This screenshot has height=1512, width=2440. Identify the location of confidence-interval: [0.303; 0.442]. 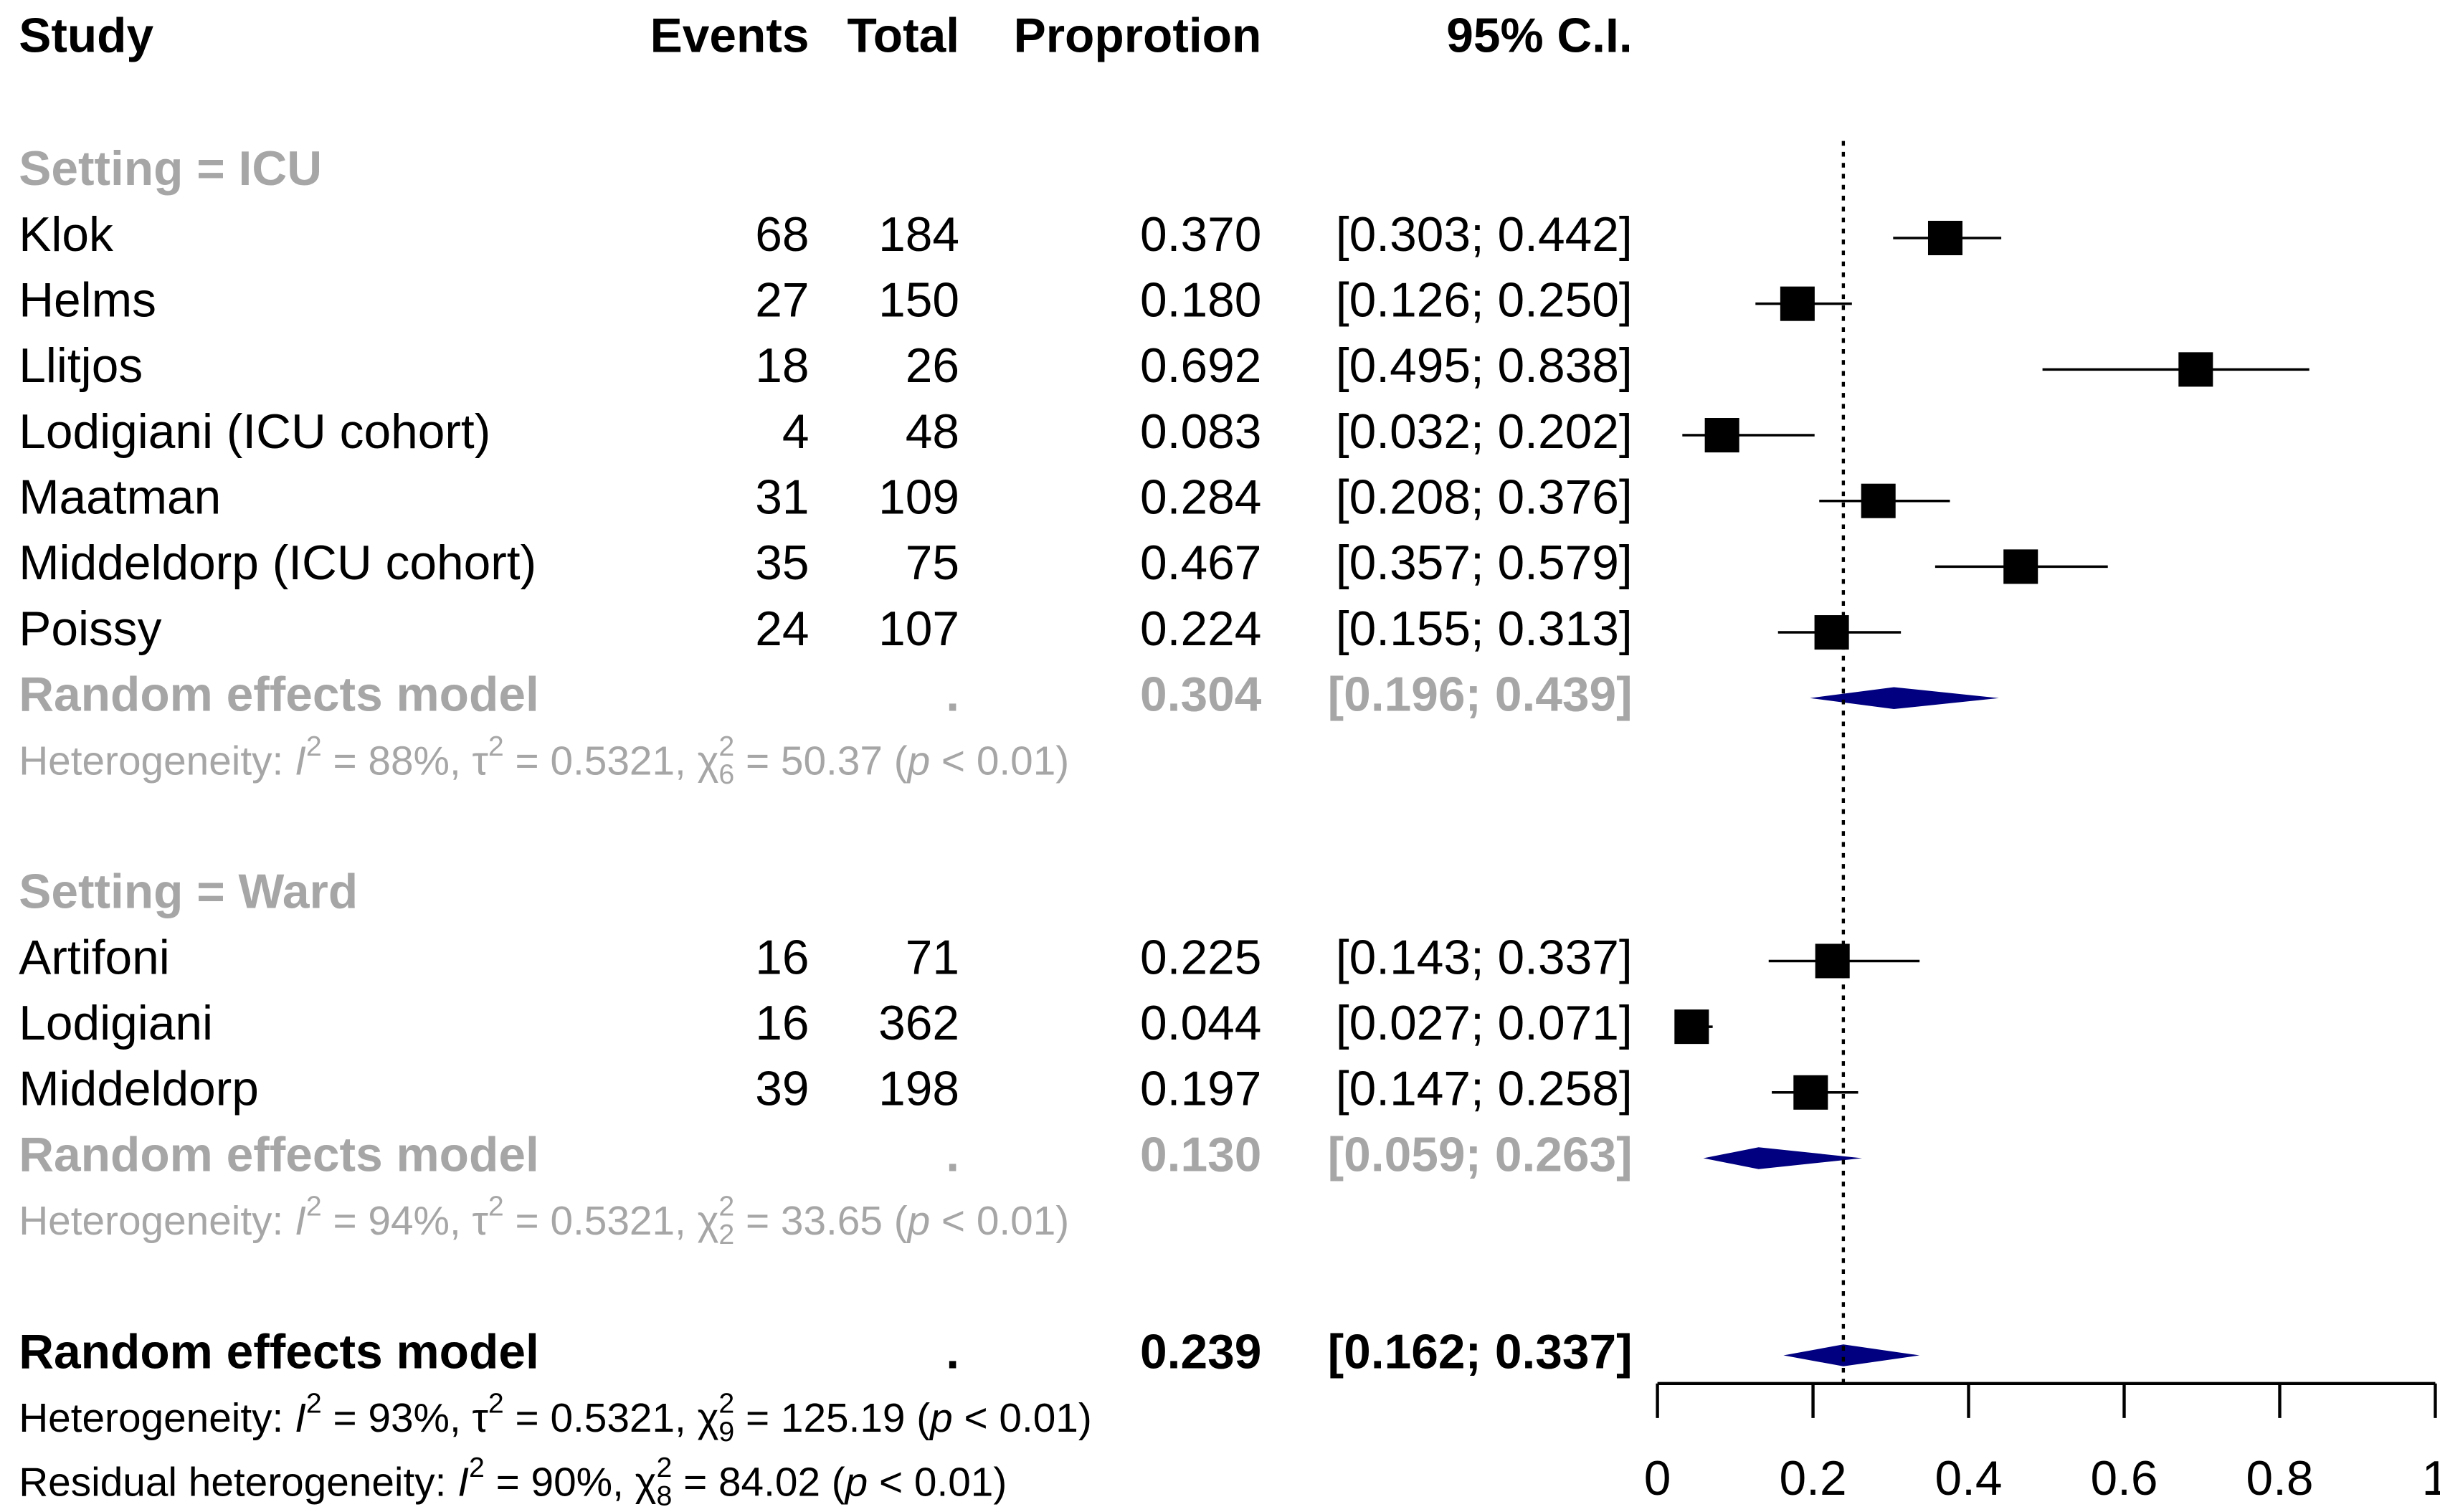
(1484, 235).